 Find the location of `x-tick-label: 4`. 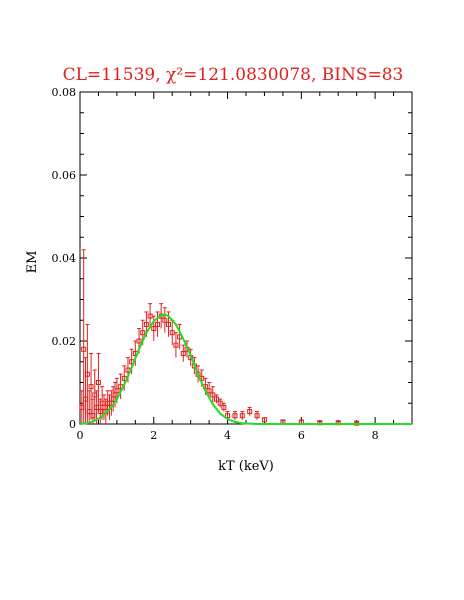

x-tick-label: 4 is located at coordinates (227, 435).